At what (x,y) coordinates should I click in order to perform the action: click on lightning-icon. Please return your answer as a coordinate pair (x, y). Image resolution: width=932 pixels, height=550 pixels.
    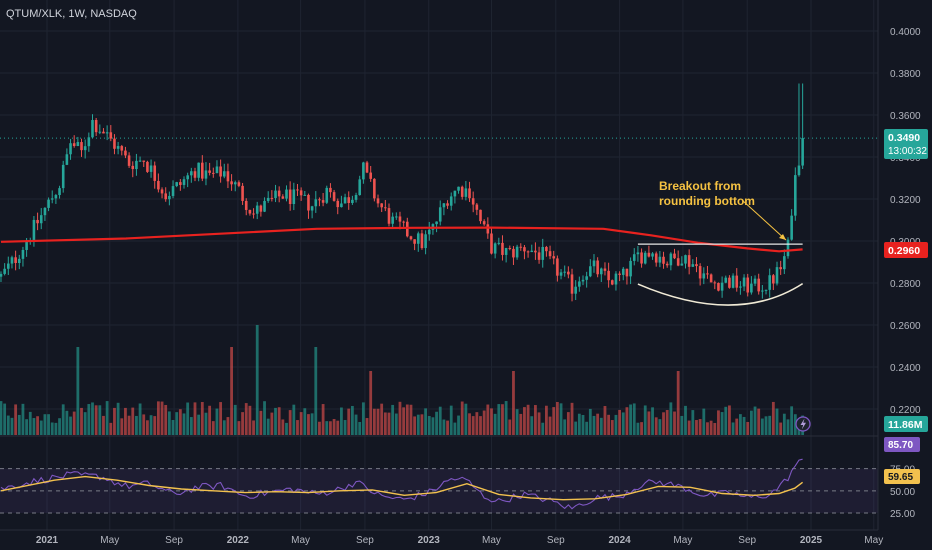
    Looking at the image, I should click on (803, 424).